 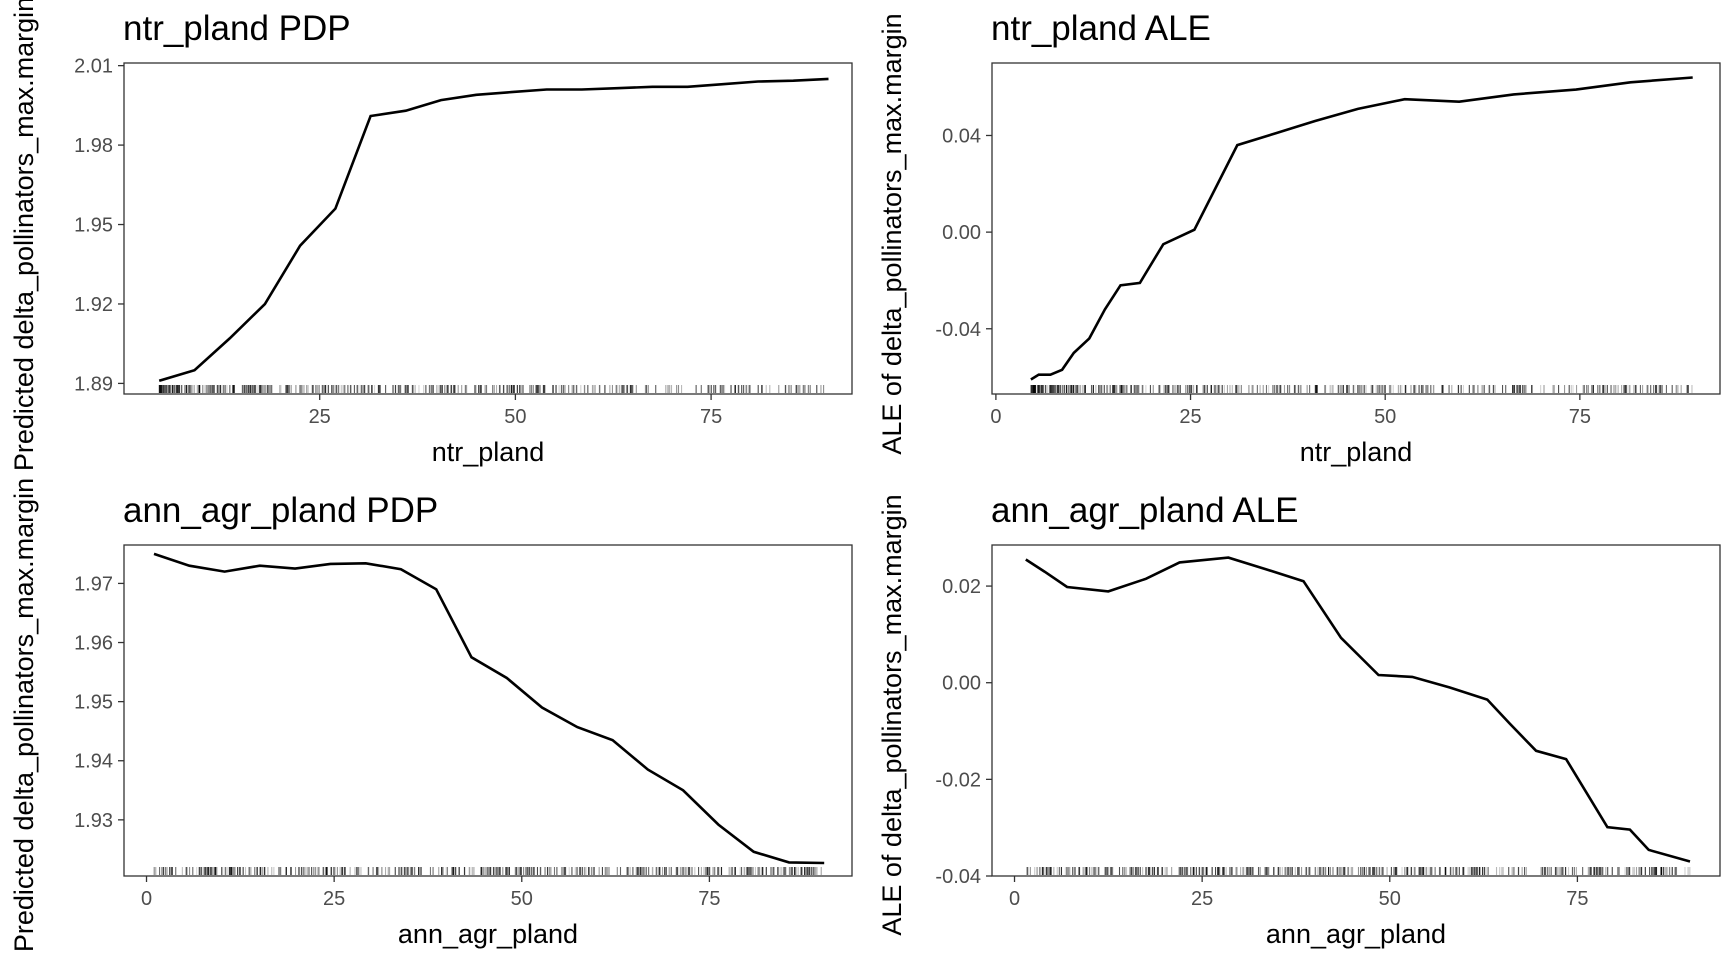 I want to click on panel-title: ann_agr_pland PDP, so click(x=280, y=510).